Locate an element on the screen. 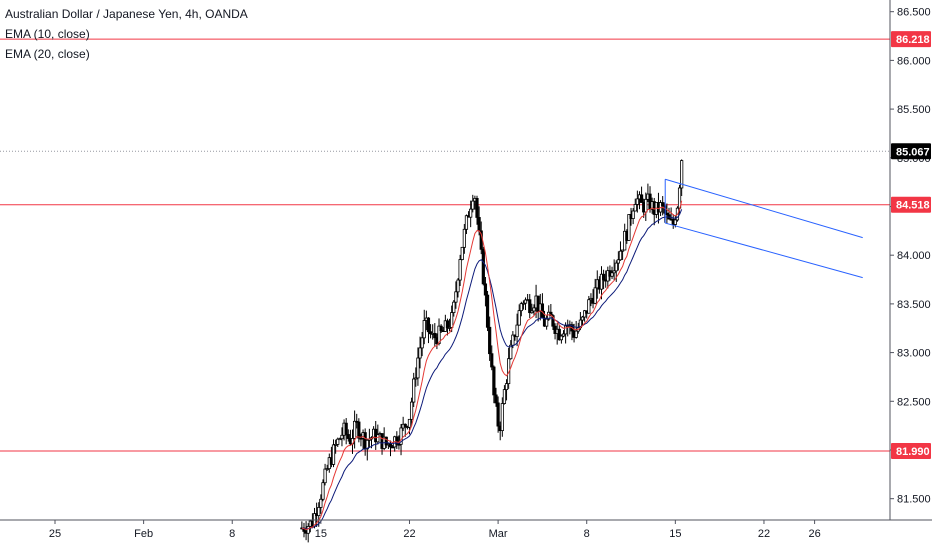 This screenshot has width=932, height=550. price-tick-label: 86.500 is located at coordinates (914, 13).